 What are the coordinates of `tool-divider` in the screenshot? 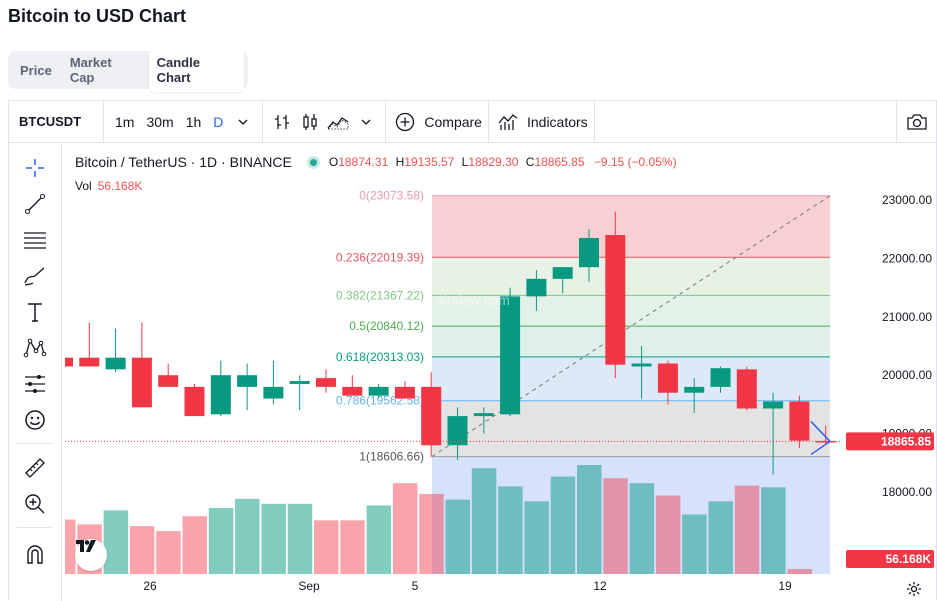 It's located at (35, 527).